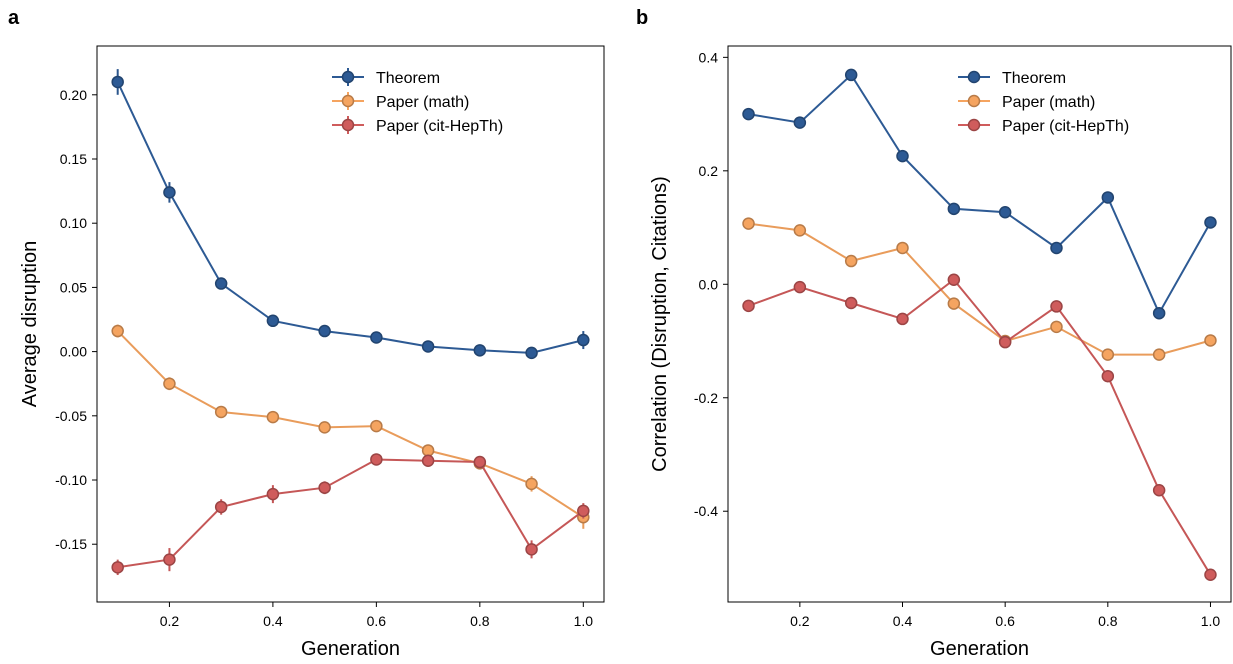 The height and width of the screenshot is (664, 1233). What do you see at coordinates (71, 480) in the screenshot?
I see `y-tick-label: -0.10` at bounding box center [71, 480].